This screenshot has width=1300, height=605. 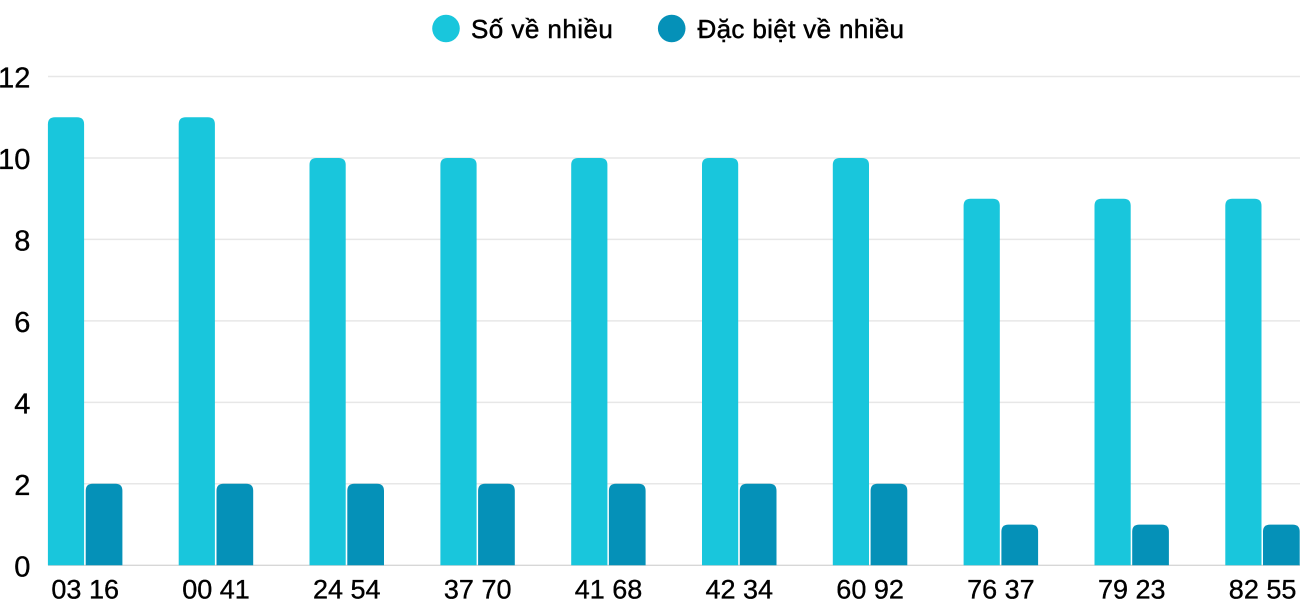 What do you see at coordinates (801, 29) in the screenshot?
I see `svg-text: Đặc biệt về nhiều` at bounding box center [801, 29].